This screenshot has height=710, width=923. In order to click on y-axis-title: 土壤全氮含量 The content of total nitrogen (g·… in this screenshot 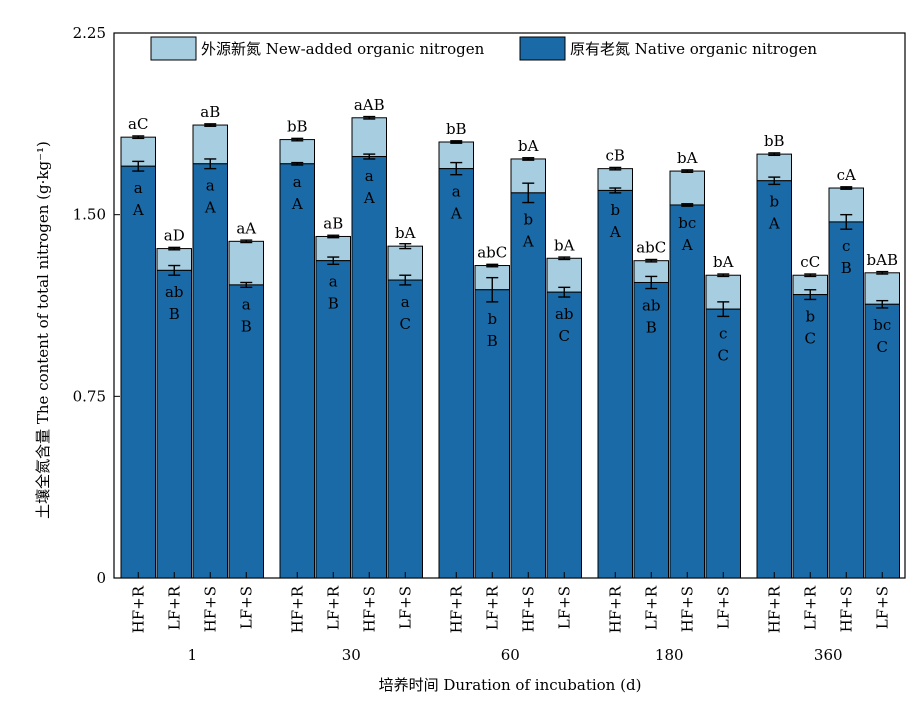, I will do `click(43, 330)`.